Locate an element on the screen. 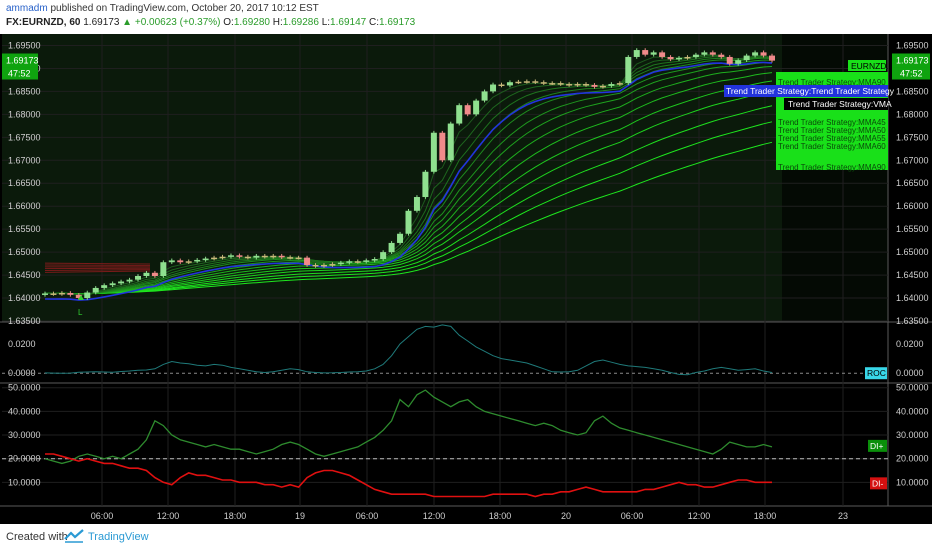  strategy-ma-label: Trend Trader Strategy:MMA90 is located at coordinates (832, 82).